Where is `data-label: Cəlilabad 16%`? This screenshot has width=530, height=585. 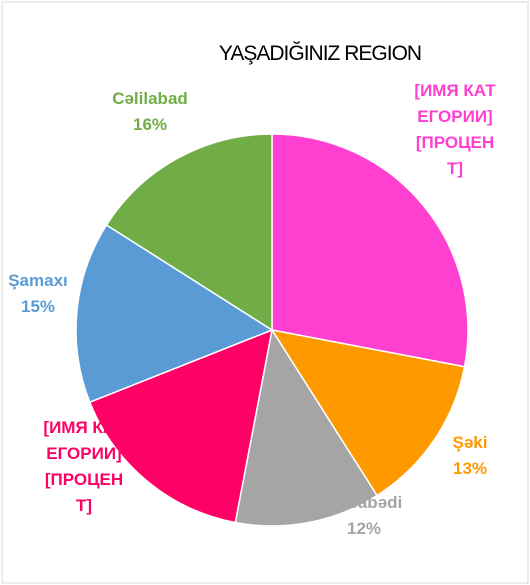
data-label: Cəlilabad 16% is located at coordinates (150, 112).